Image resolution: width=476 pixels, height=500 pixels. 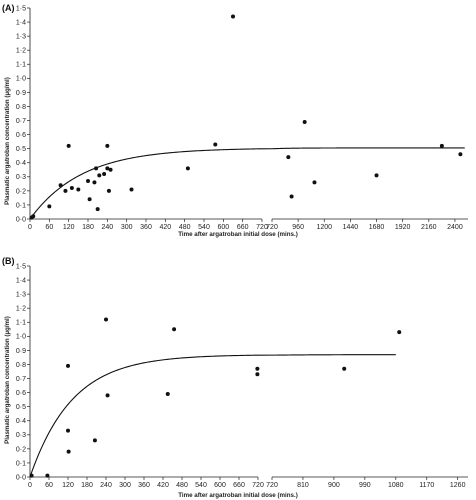 What do you see at coordinates (125, 485) in the screenshot?
I see `panel-b-x-tick-label: 300` at bounding box center [125, 485].